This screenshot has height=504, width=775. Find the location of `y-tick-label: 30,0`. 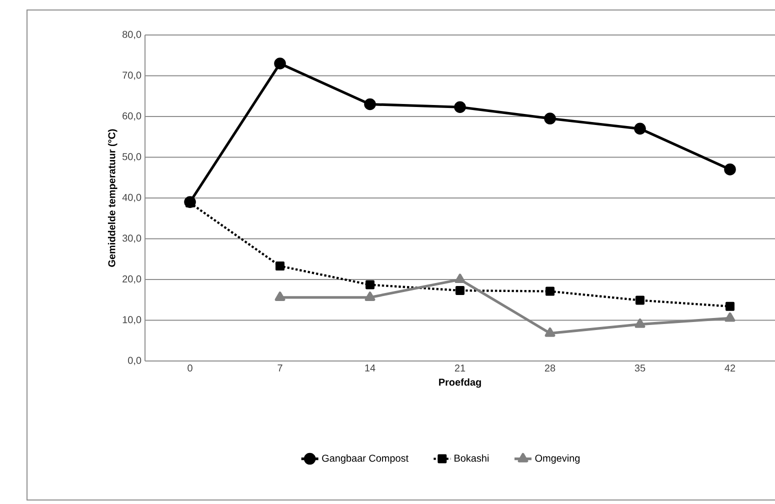

y-tick-label: 30,0 is located at coordinates (132, 238).